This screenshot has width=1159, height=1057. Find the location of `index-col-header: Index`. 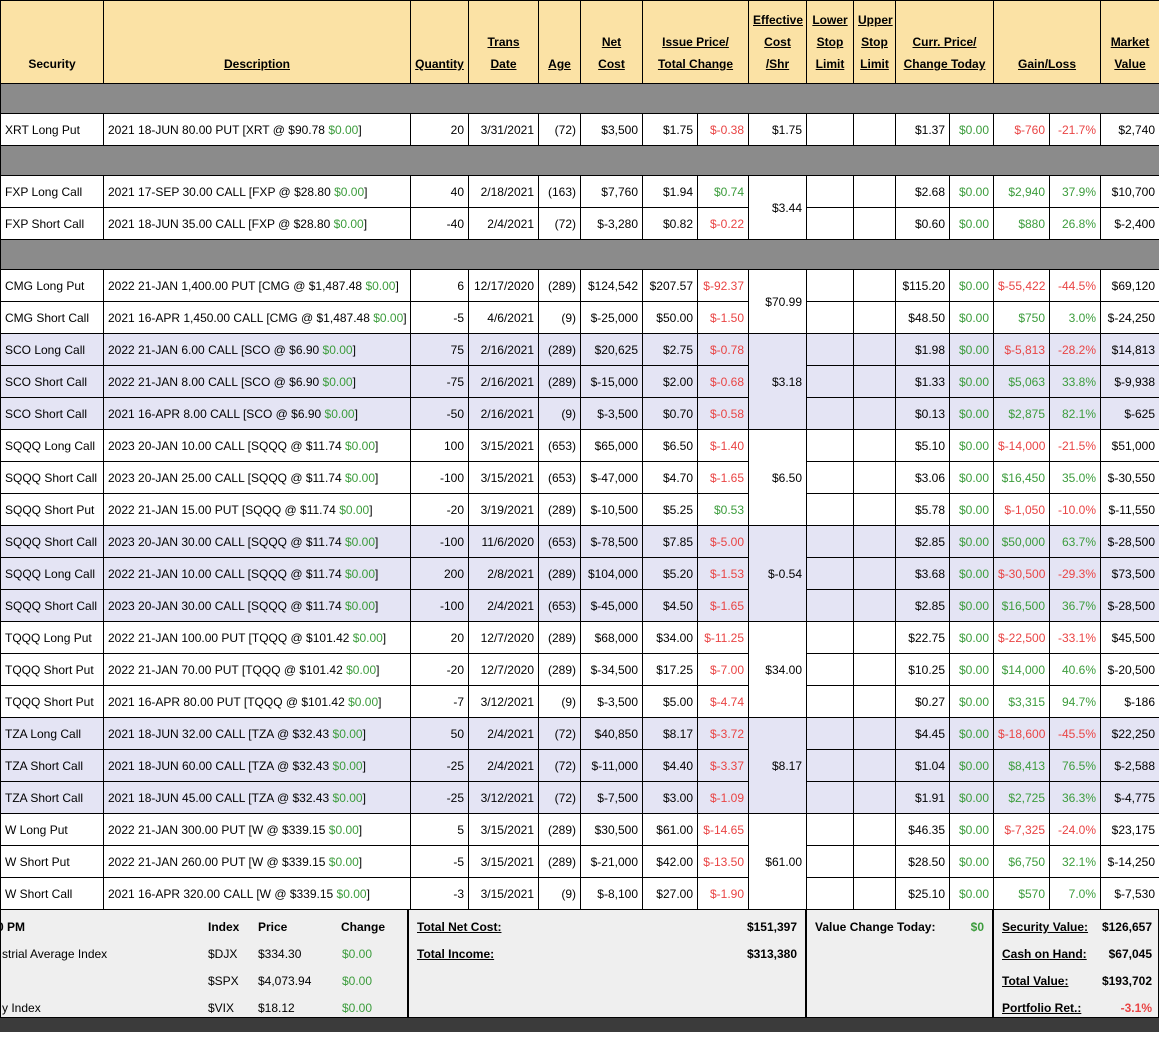

index-col-header: Index is located at coordinates (224, 927).